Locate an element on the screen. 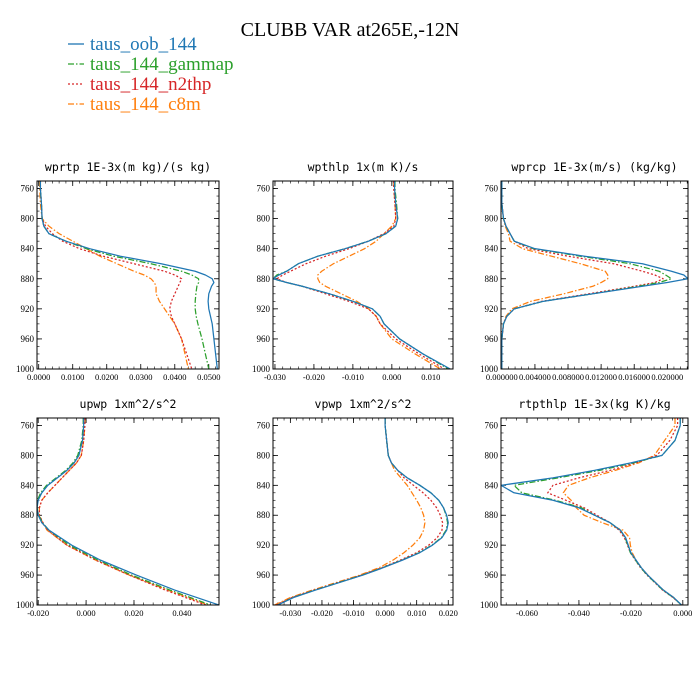 This screenshot has width=700, height=700. xtick-label-4-5: 0.020 is located at coordinates (448, 613).